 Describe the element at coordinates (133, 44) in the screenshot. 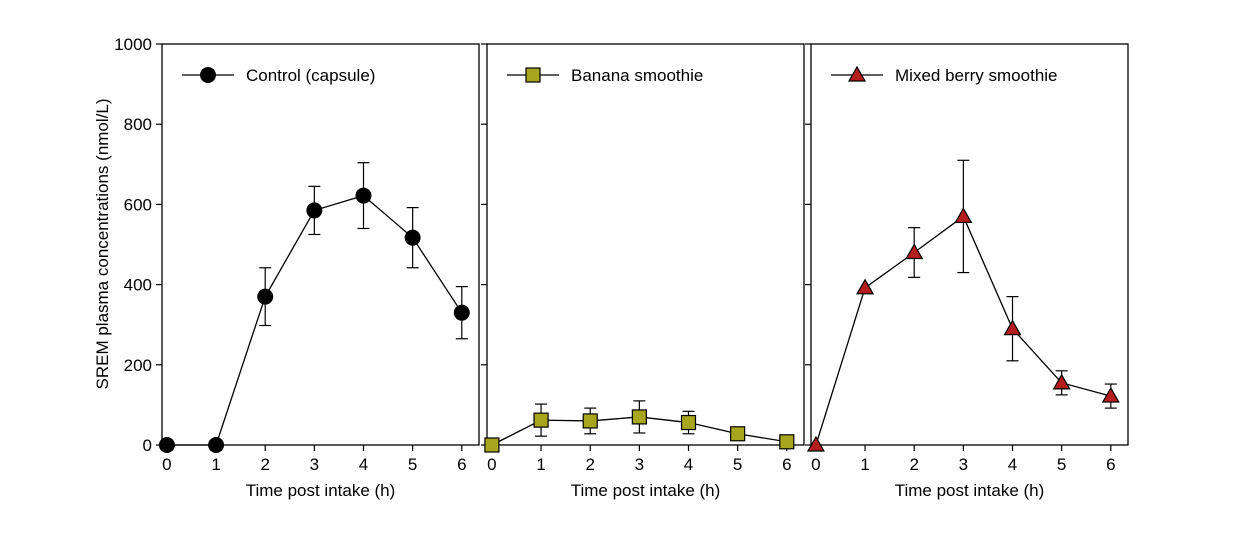

I see `y-tick-label: 1000` at that location.